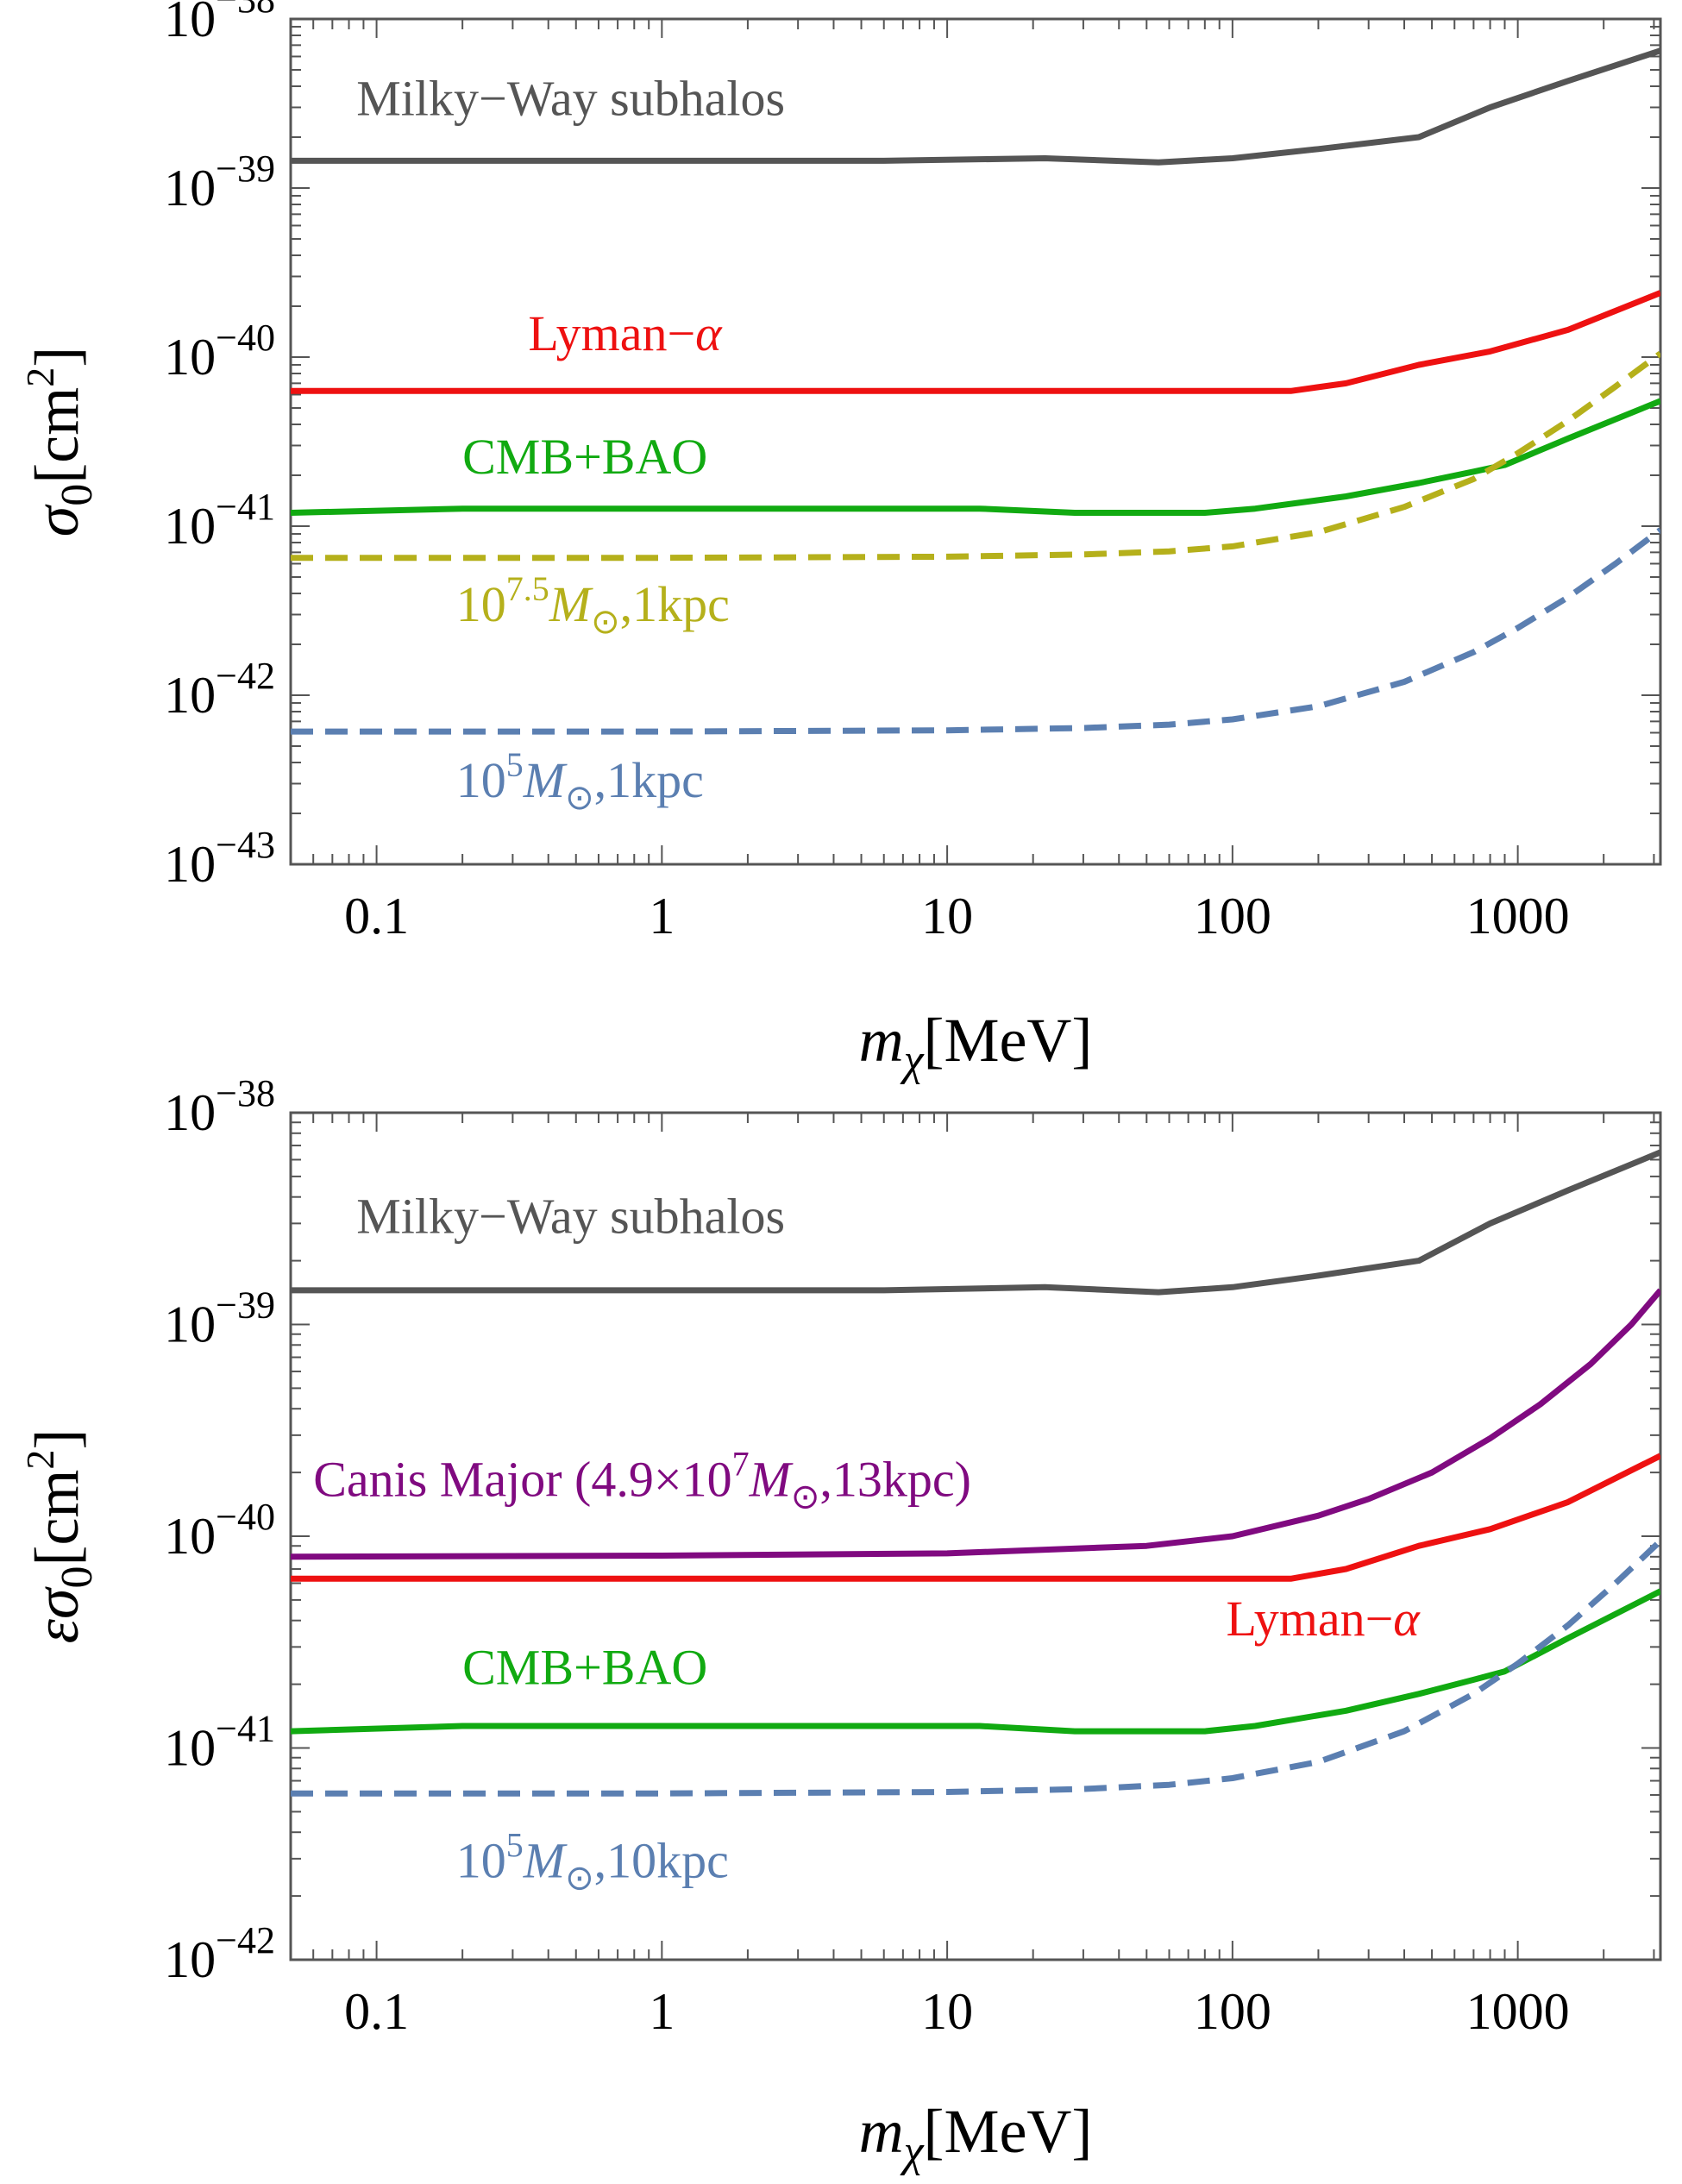 The height and width of the screenshot is (2184, 1682). I want to click on y-tick-label: 10−43, so click(219, 859).